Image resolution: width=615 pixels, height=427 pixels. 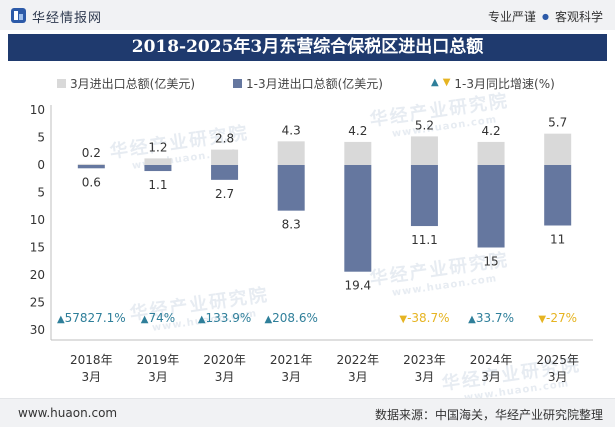 I want to click on slogan: 专业严谨 ● 客观科学, so click(x=545, y=16).